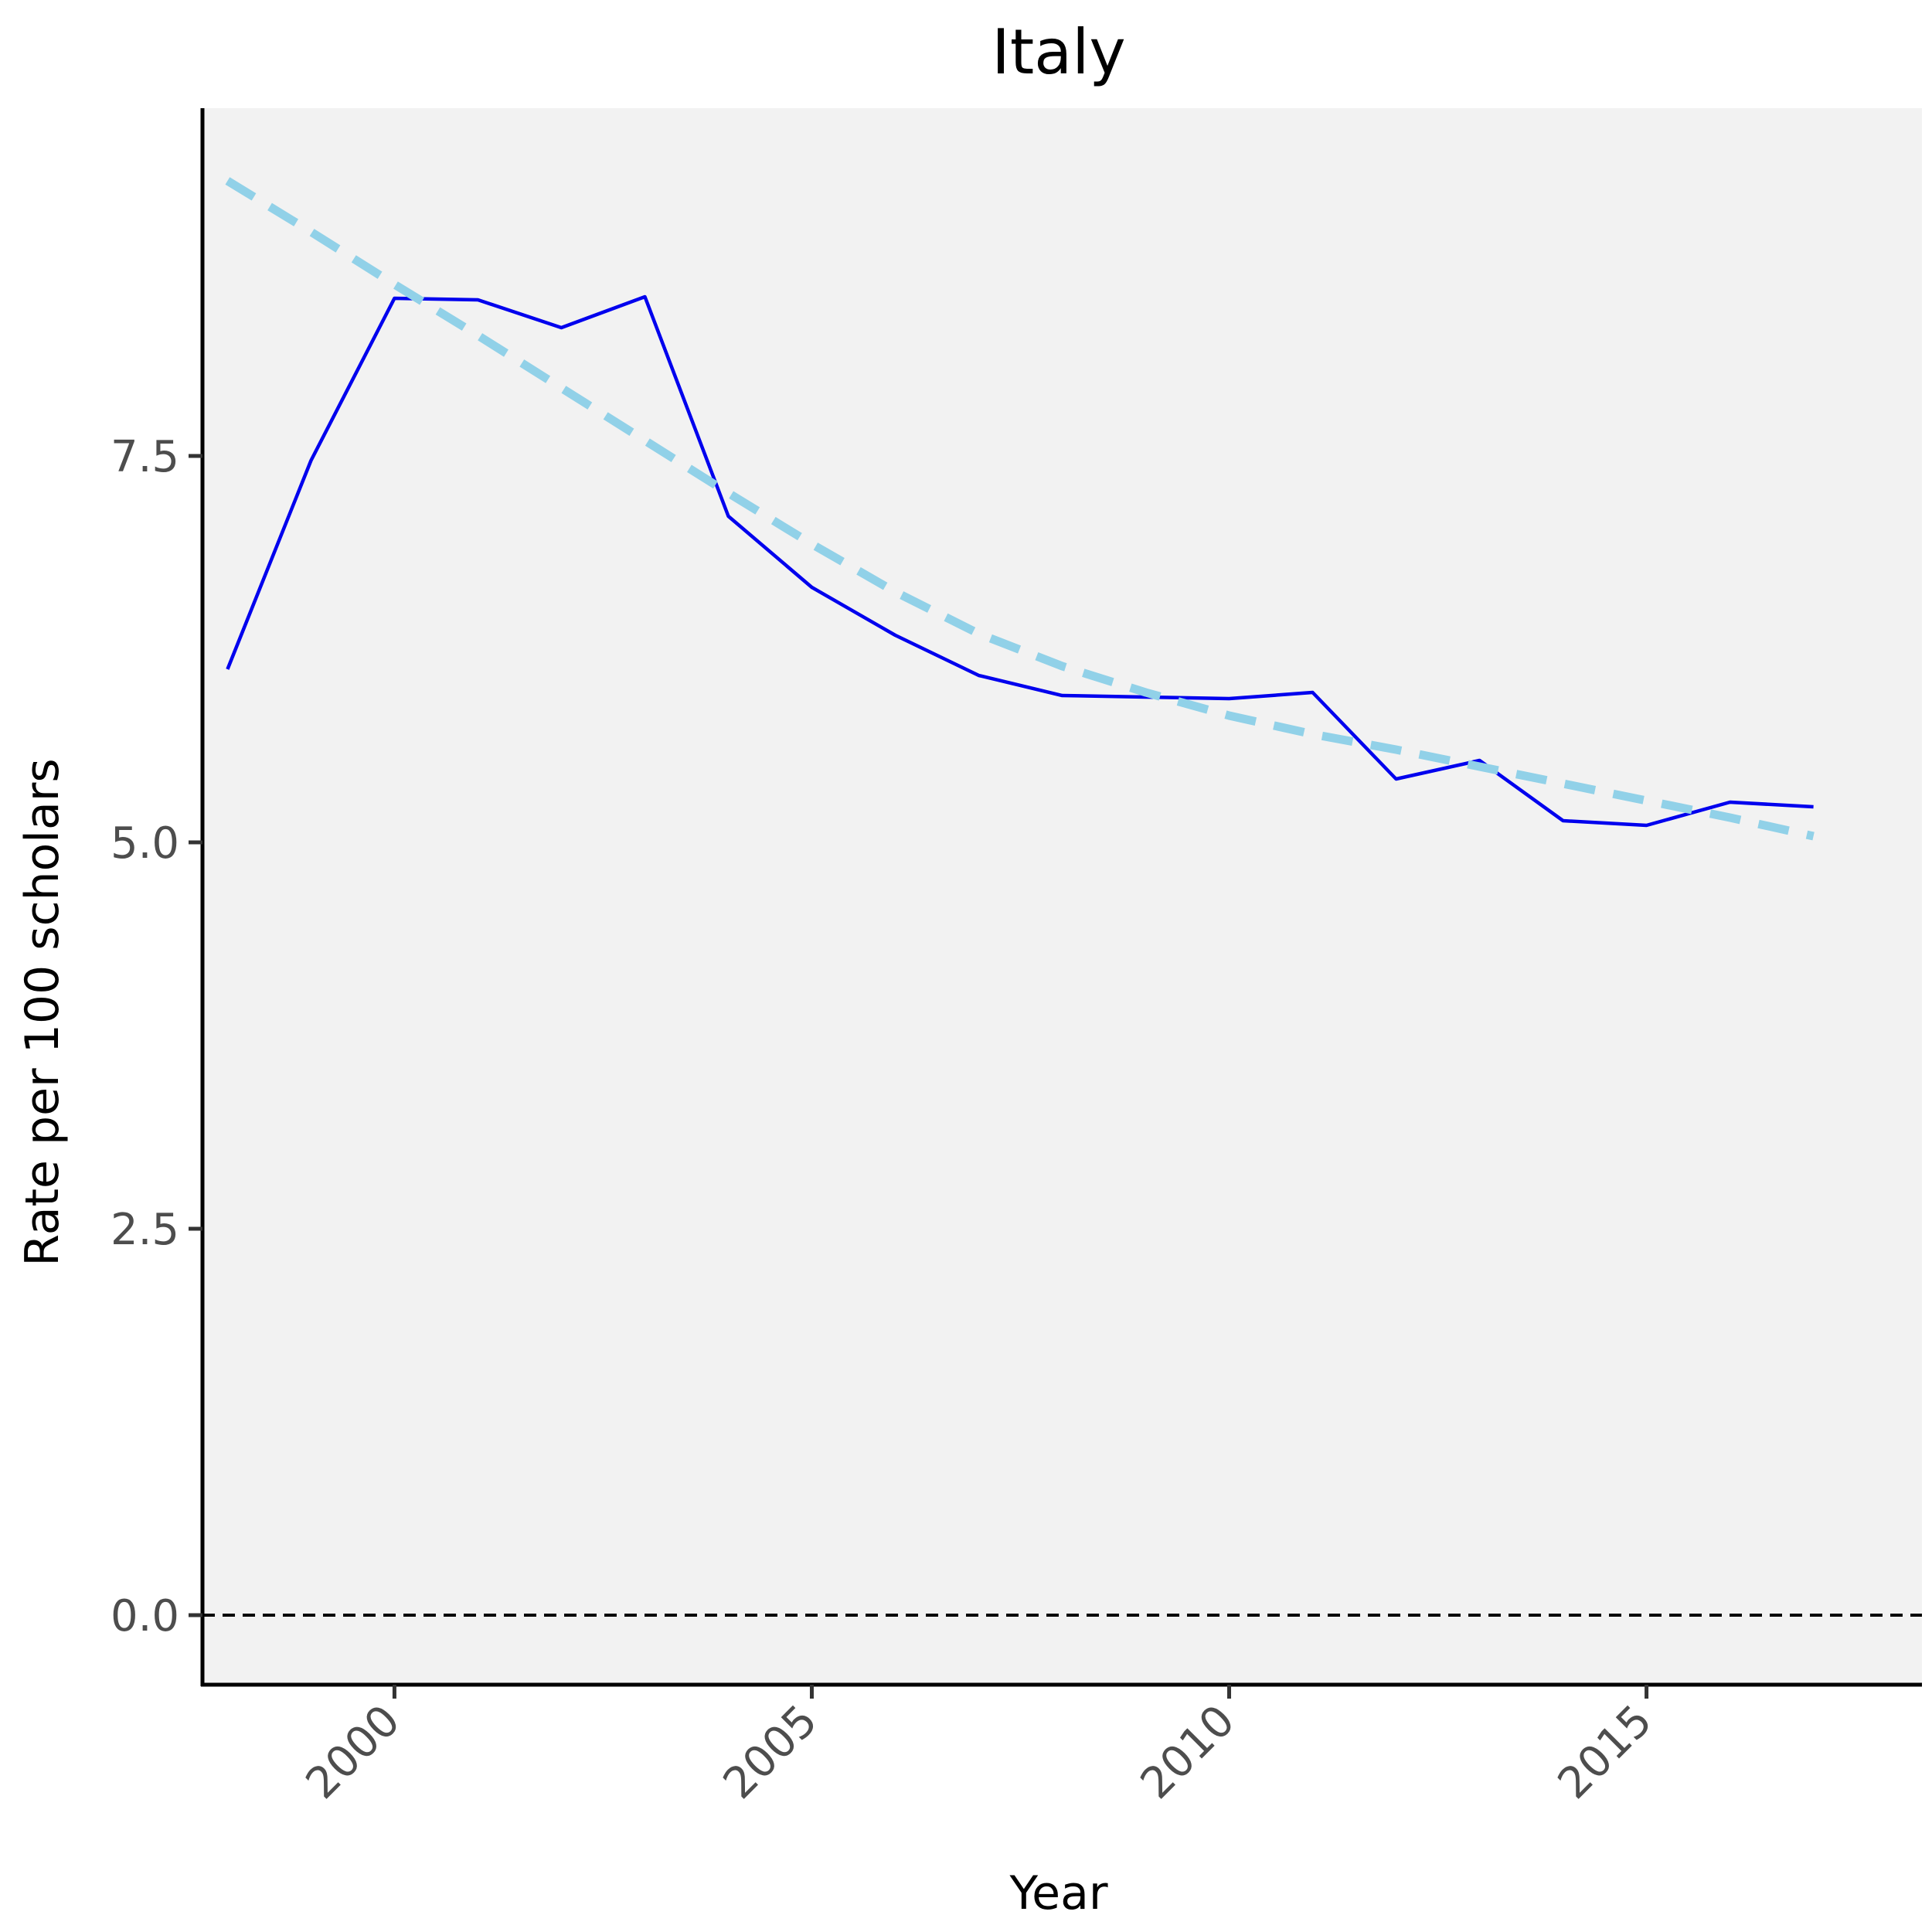  Describe the element at coordinates (353, 1753) in the screenshot. I see `x-tick-label: 2000` at that location.